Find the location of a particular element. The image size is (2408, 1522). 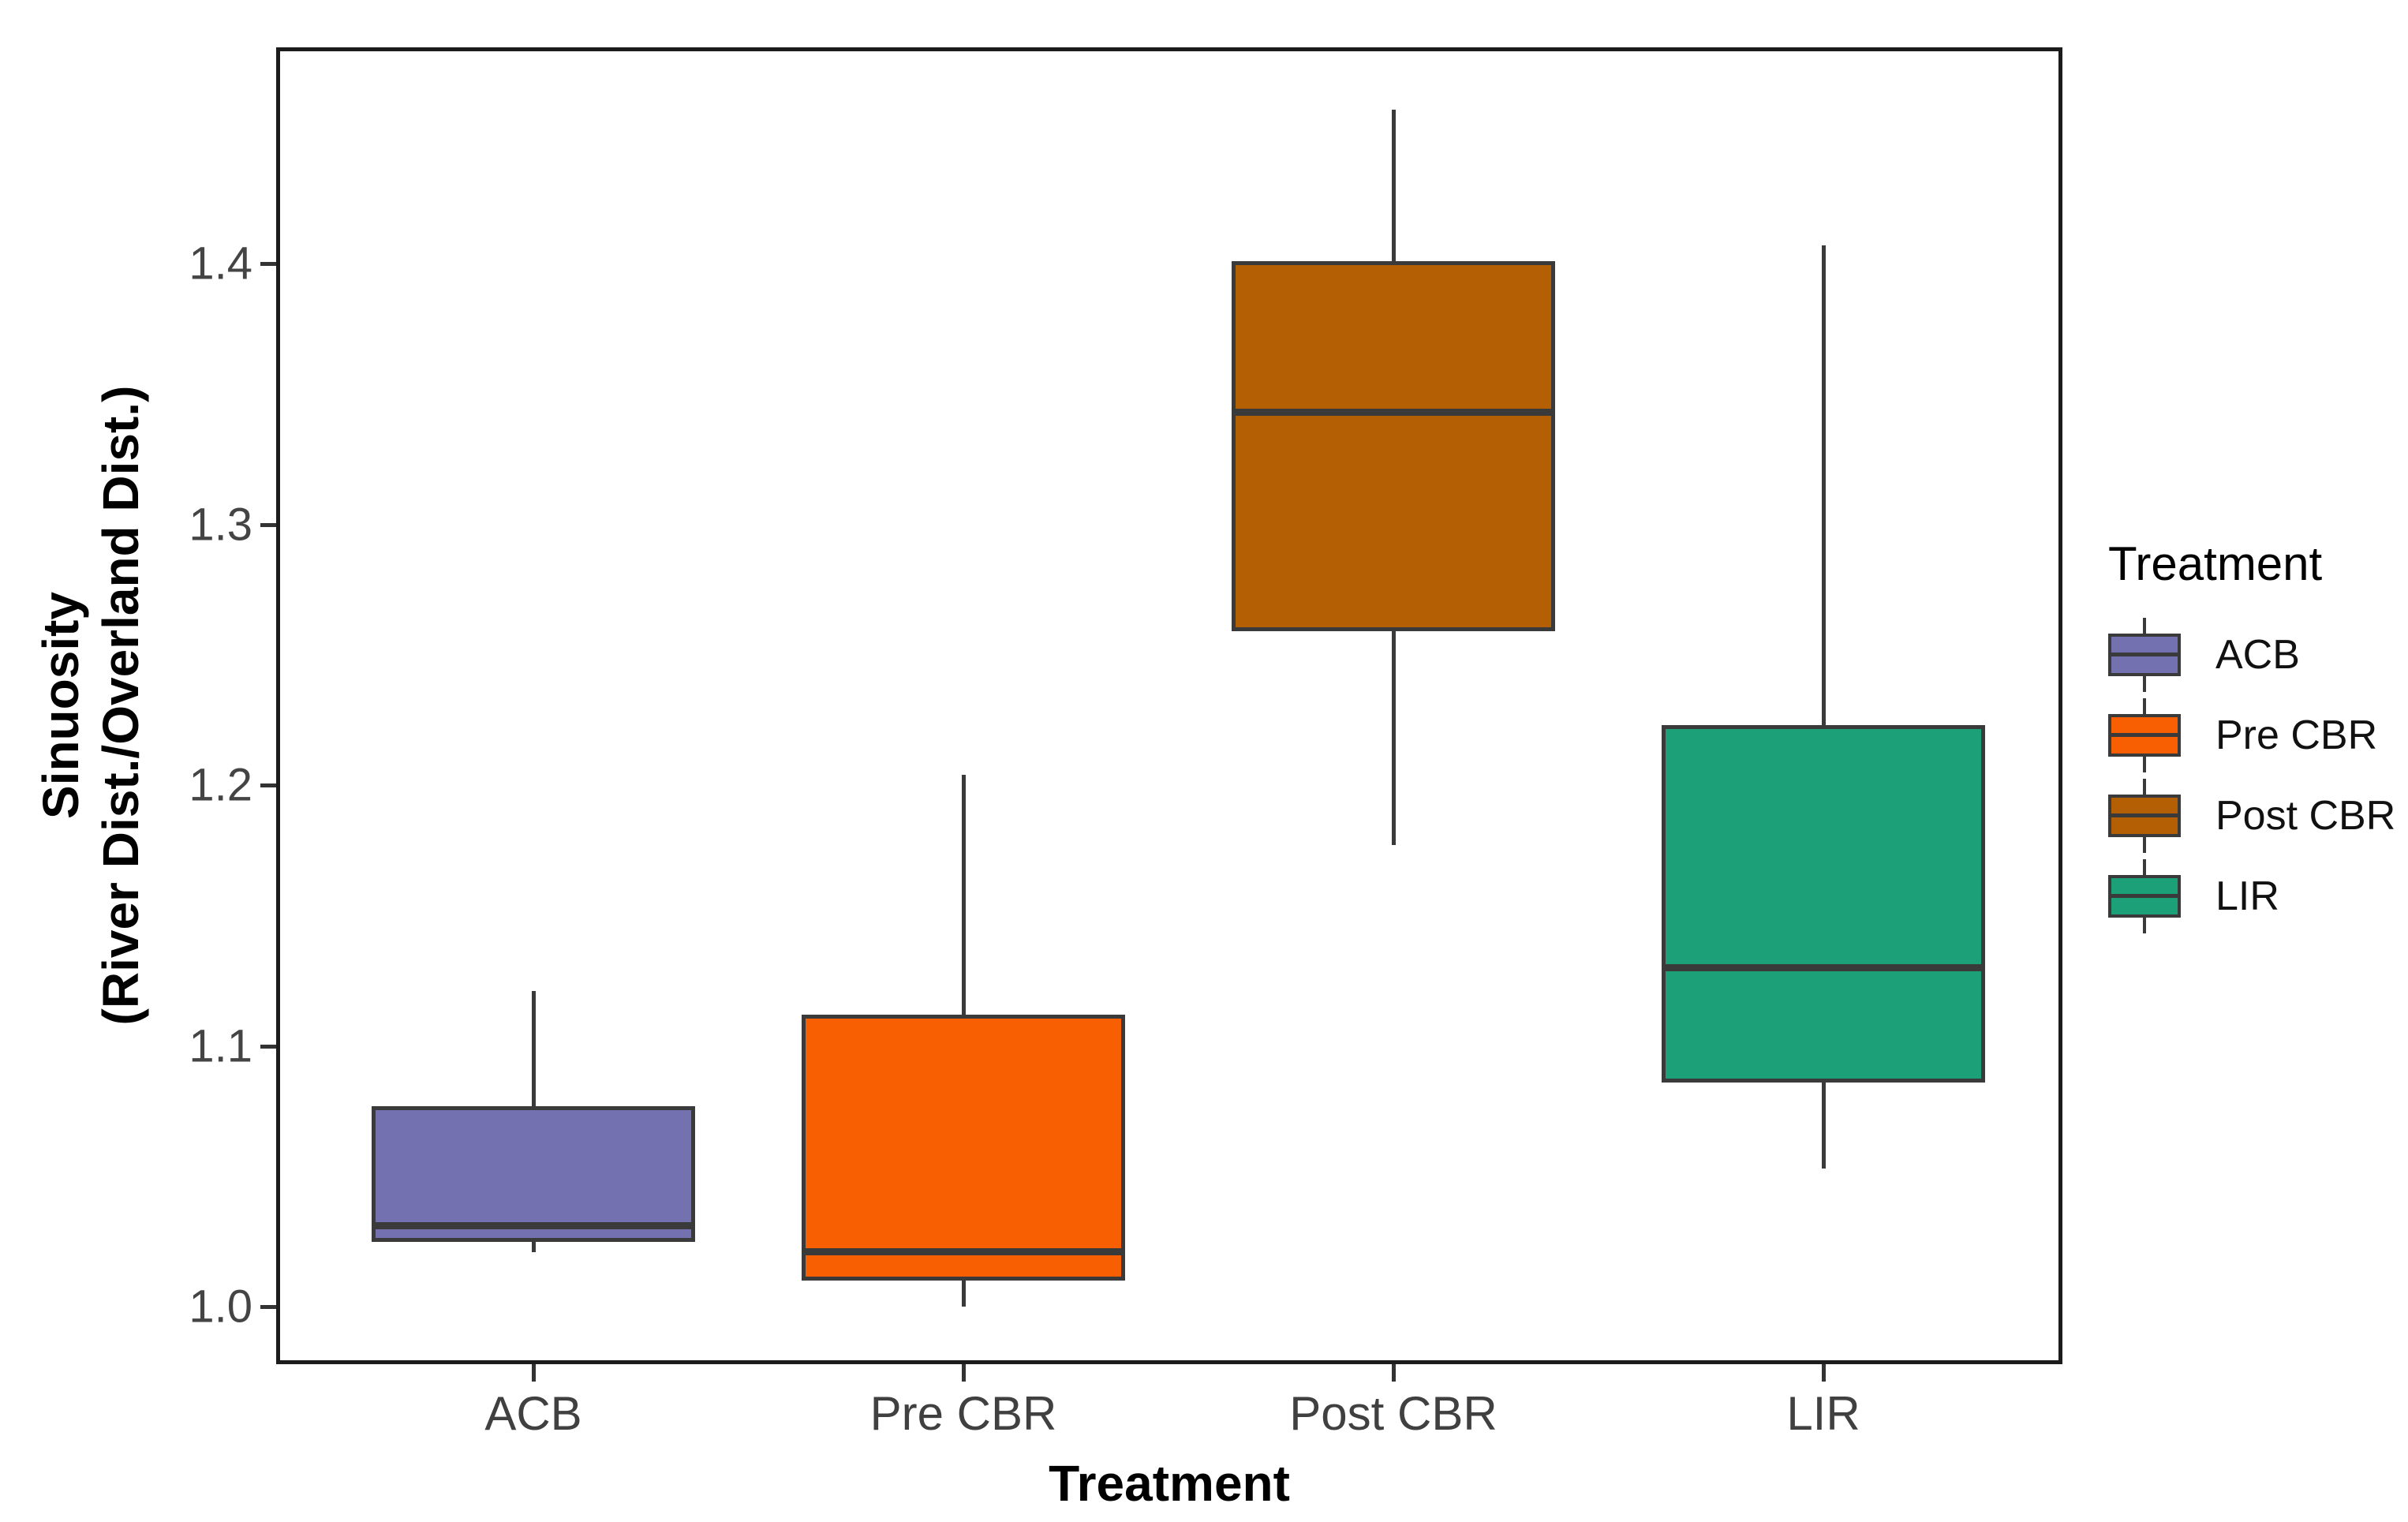

x-tick-label: Pre CBR is located at coordinates (963, 1413).